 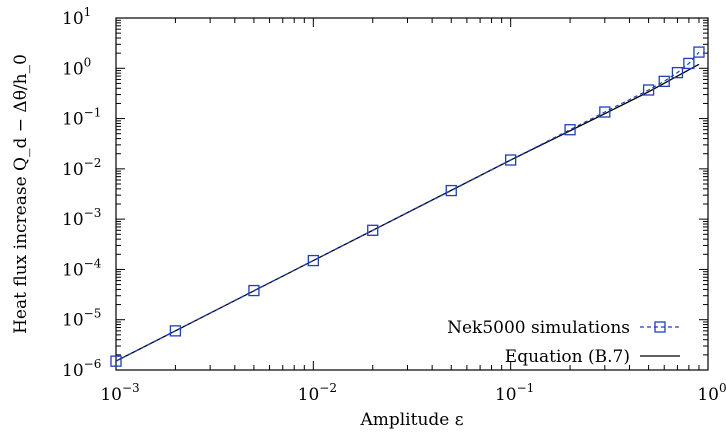 I want to click on y-tick-label: 10⁻³, so click(x=81, y=218).